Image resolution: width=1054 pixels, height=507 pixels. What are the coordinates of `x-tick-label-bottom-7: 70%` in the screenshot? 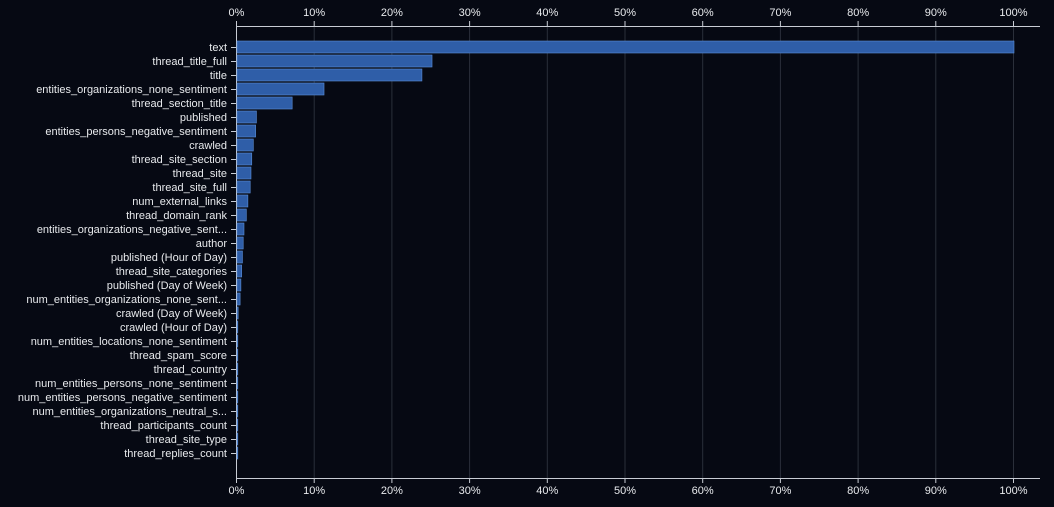 It's located at (780, 491).